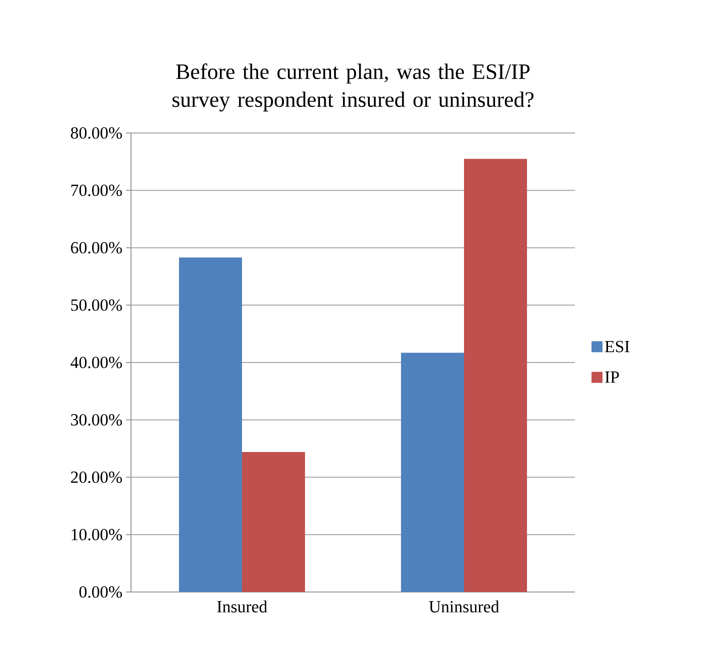 The image size is (707, 652). Describe the element at coordinates (96, 190) in the screenshot. I see `y-tick-label: 70.00%` at that location.